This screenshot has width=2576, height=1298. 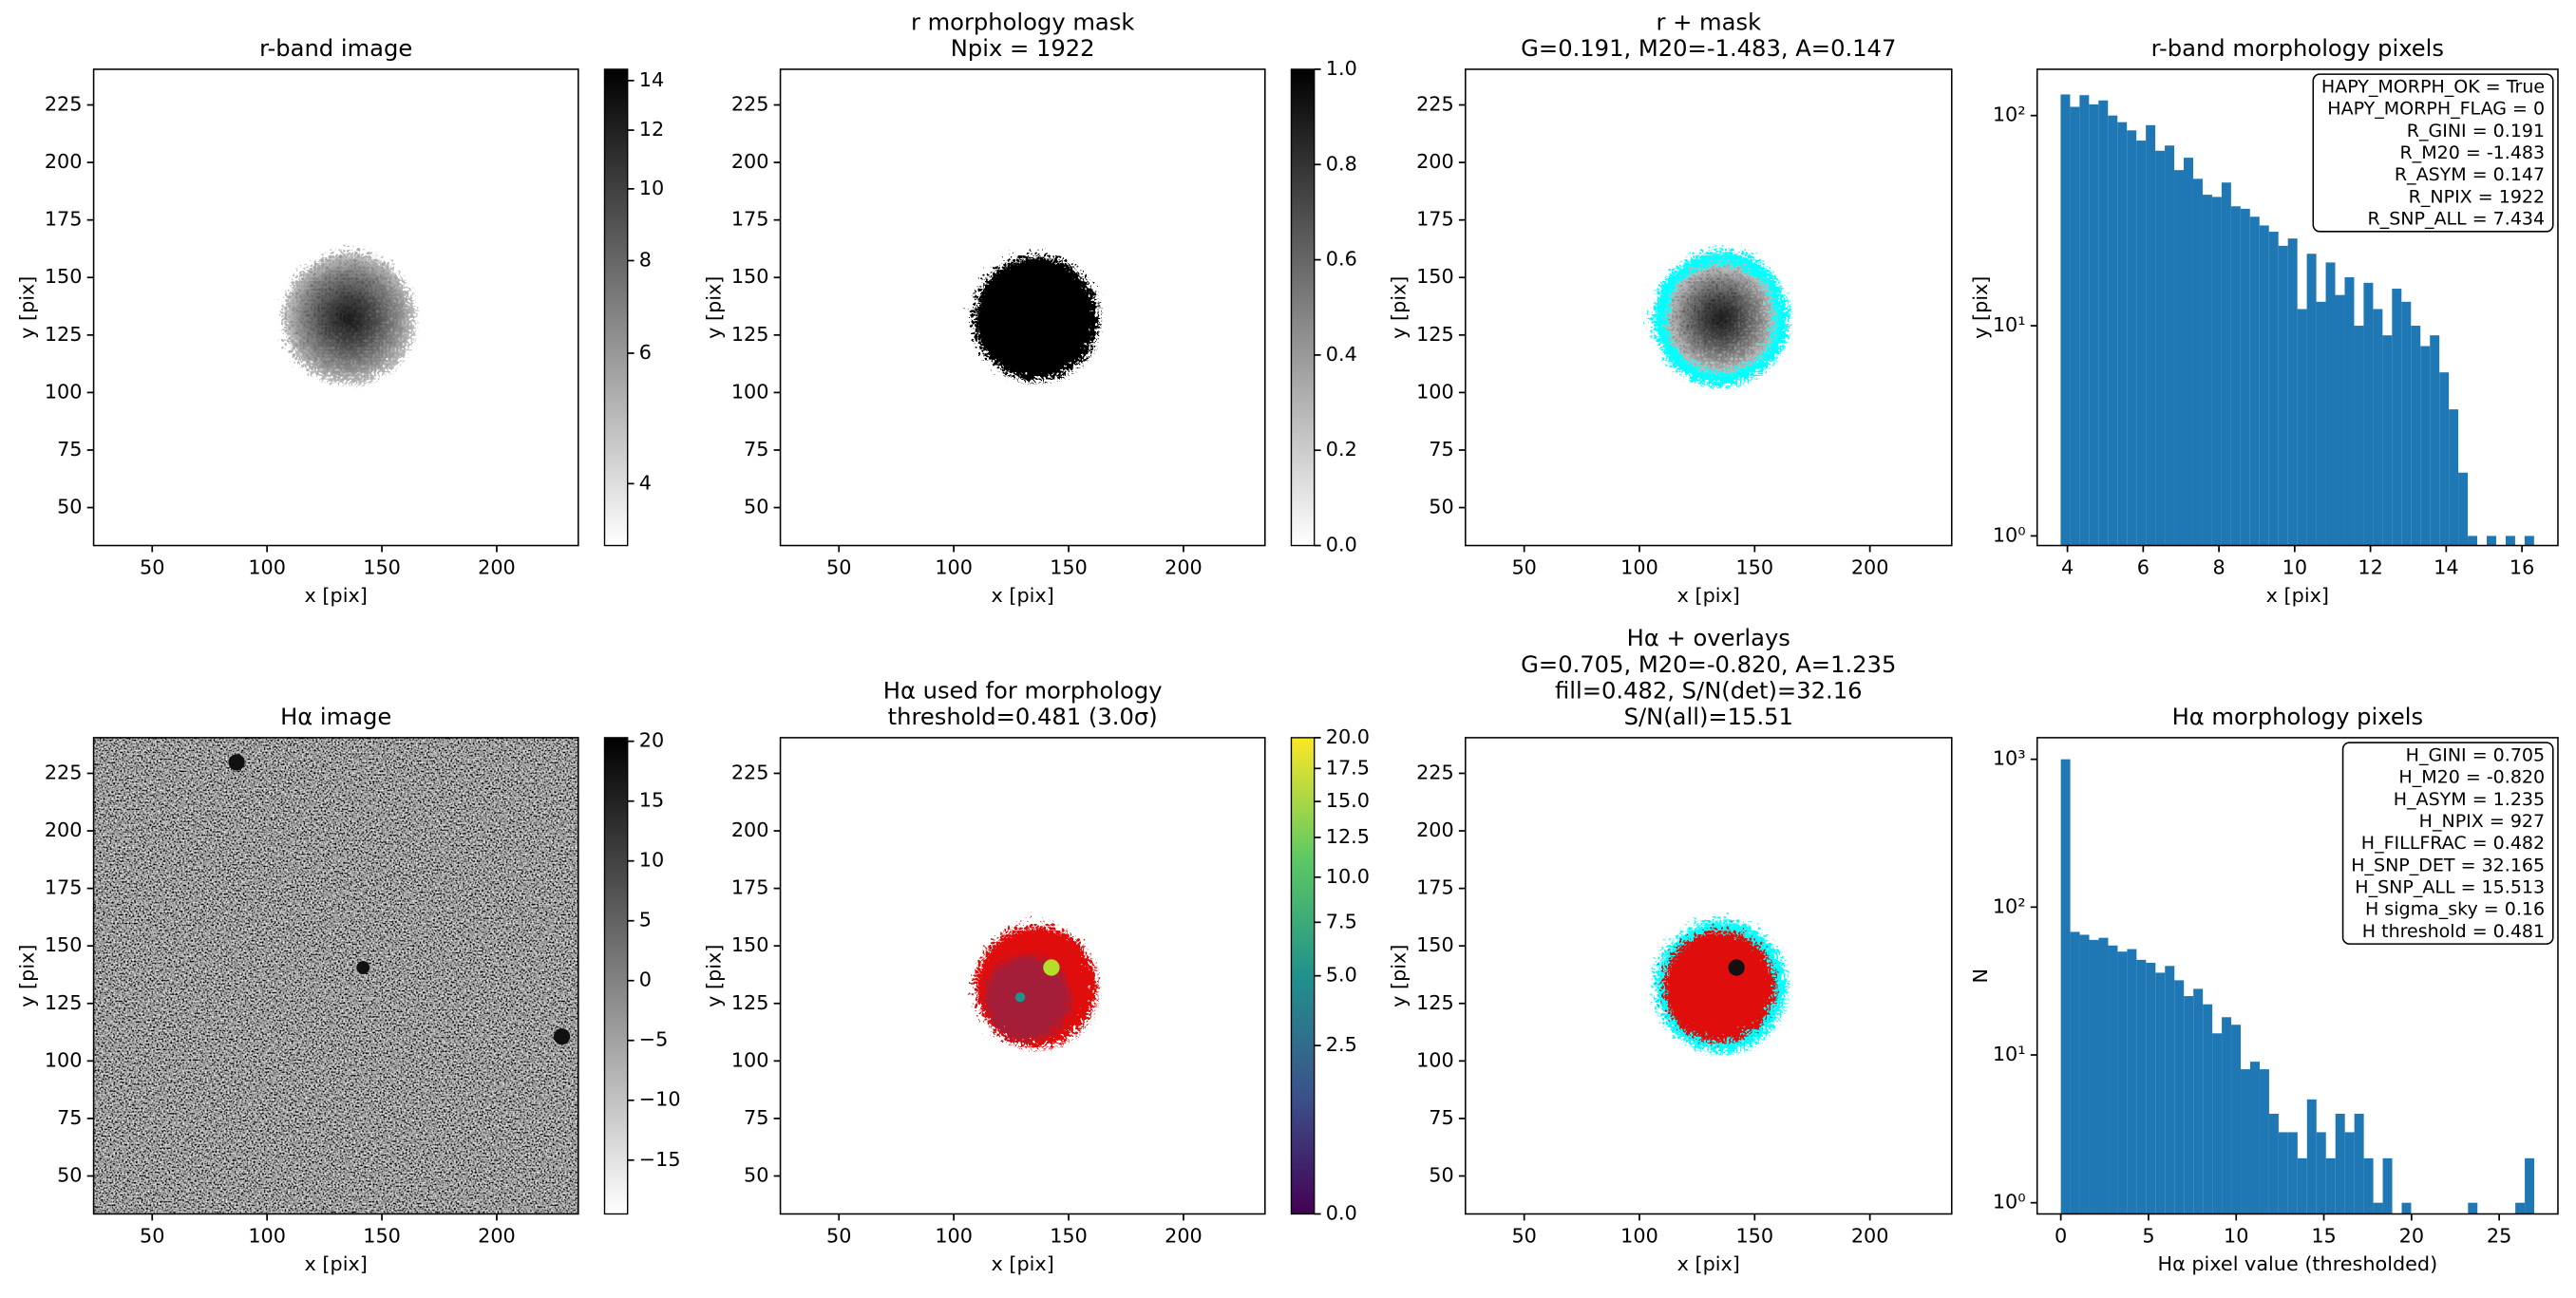 What do you see at coordinates (2148, 1236) in the screenshot?
I see `x-tick-label: 5` at bounding box center [2148, 1236].